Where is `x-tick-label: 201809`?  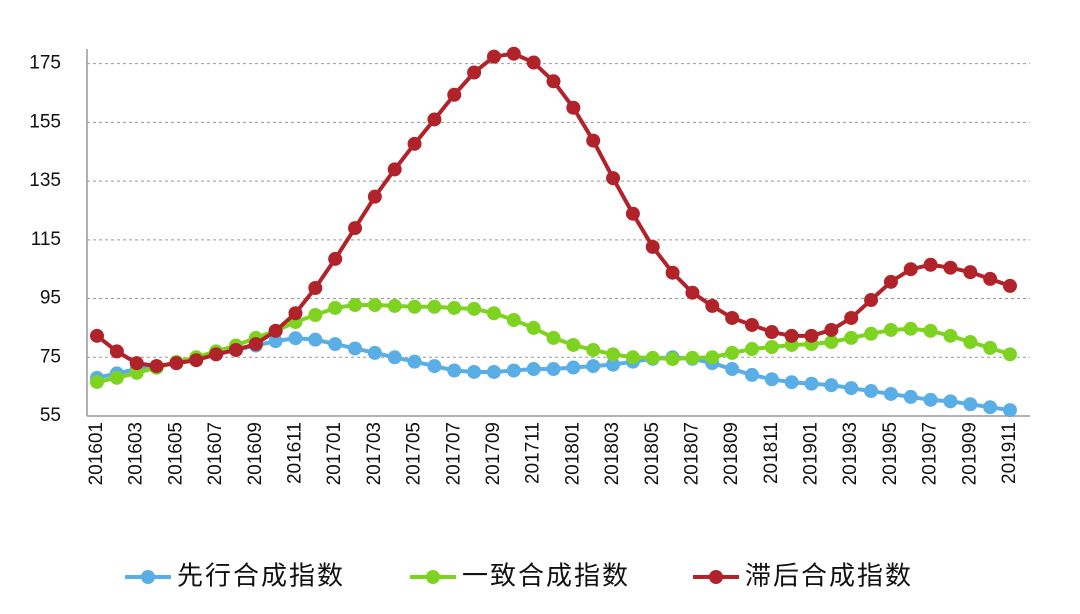
x-tick-label: 201809 is located at coordinates (731, 453).